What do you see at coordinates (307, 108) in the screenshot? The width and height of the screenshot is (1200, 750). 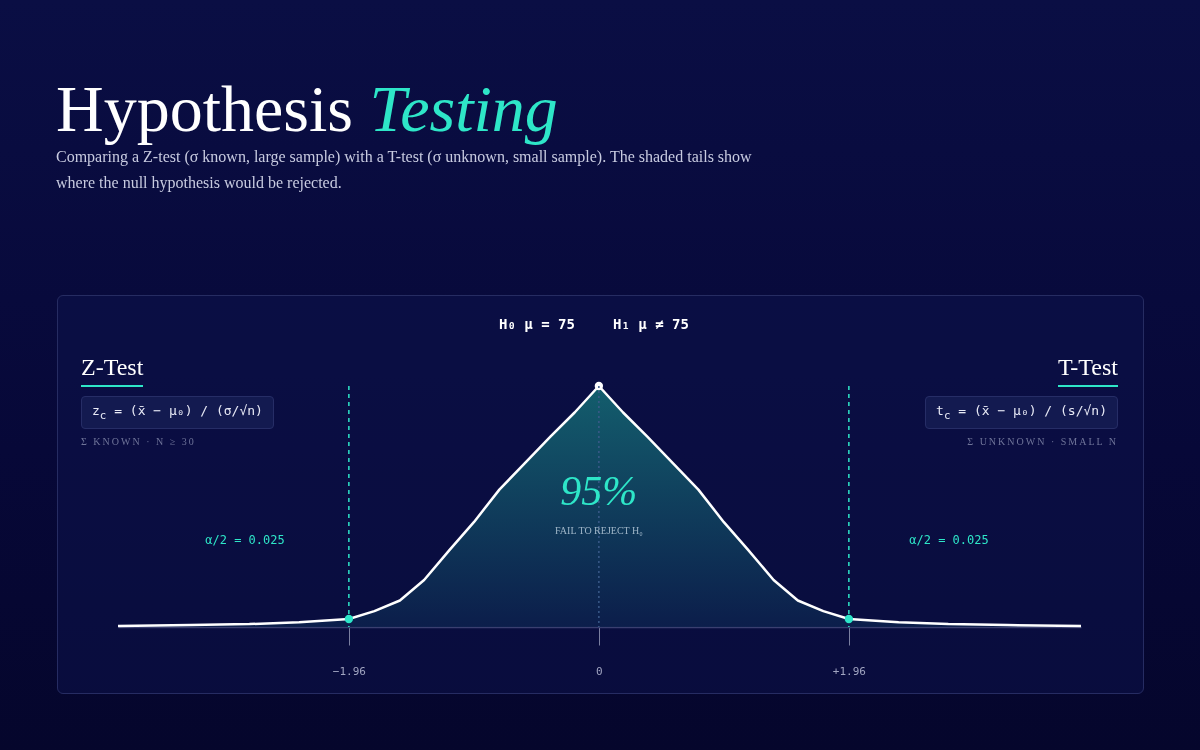 I see `chart-title: Hypothesis Testing` at bounding box center [307, 108].